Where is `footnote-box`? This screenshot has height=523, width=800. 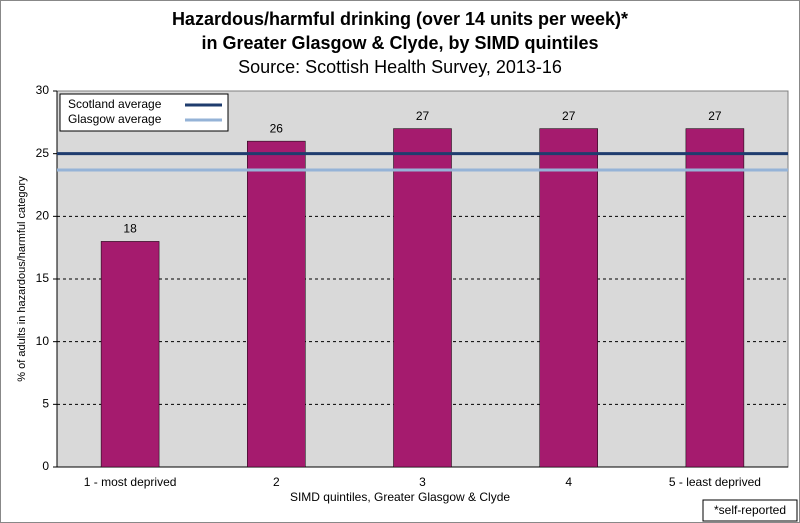
footnote-box is located at coordinates (750, 510).